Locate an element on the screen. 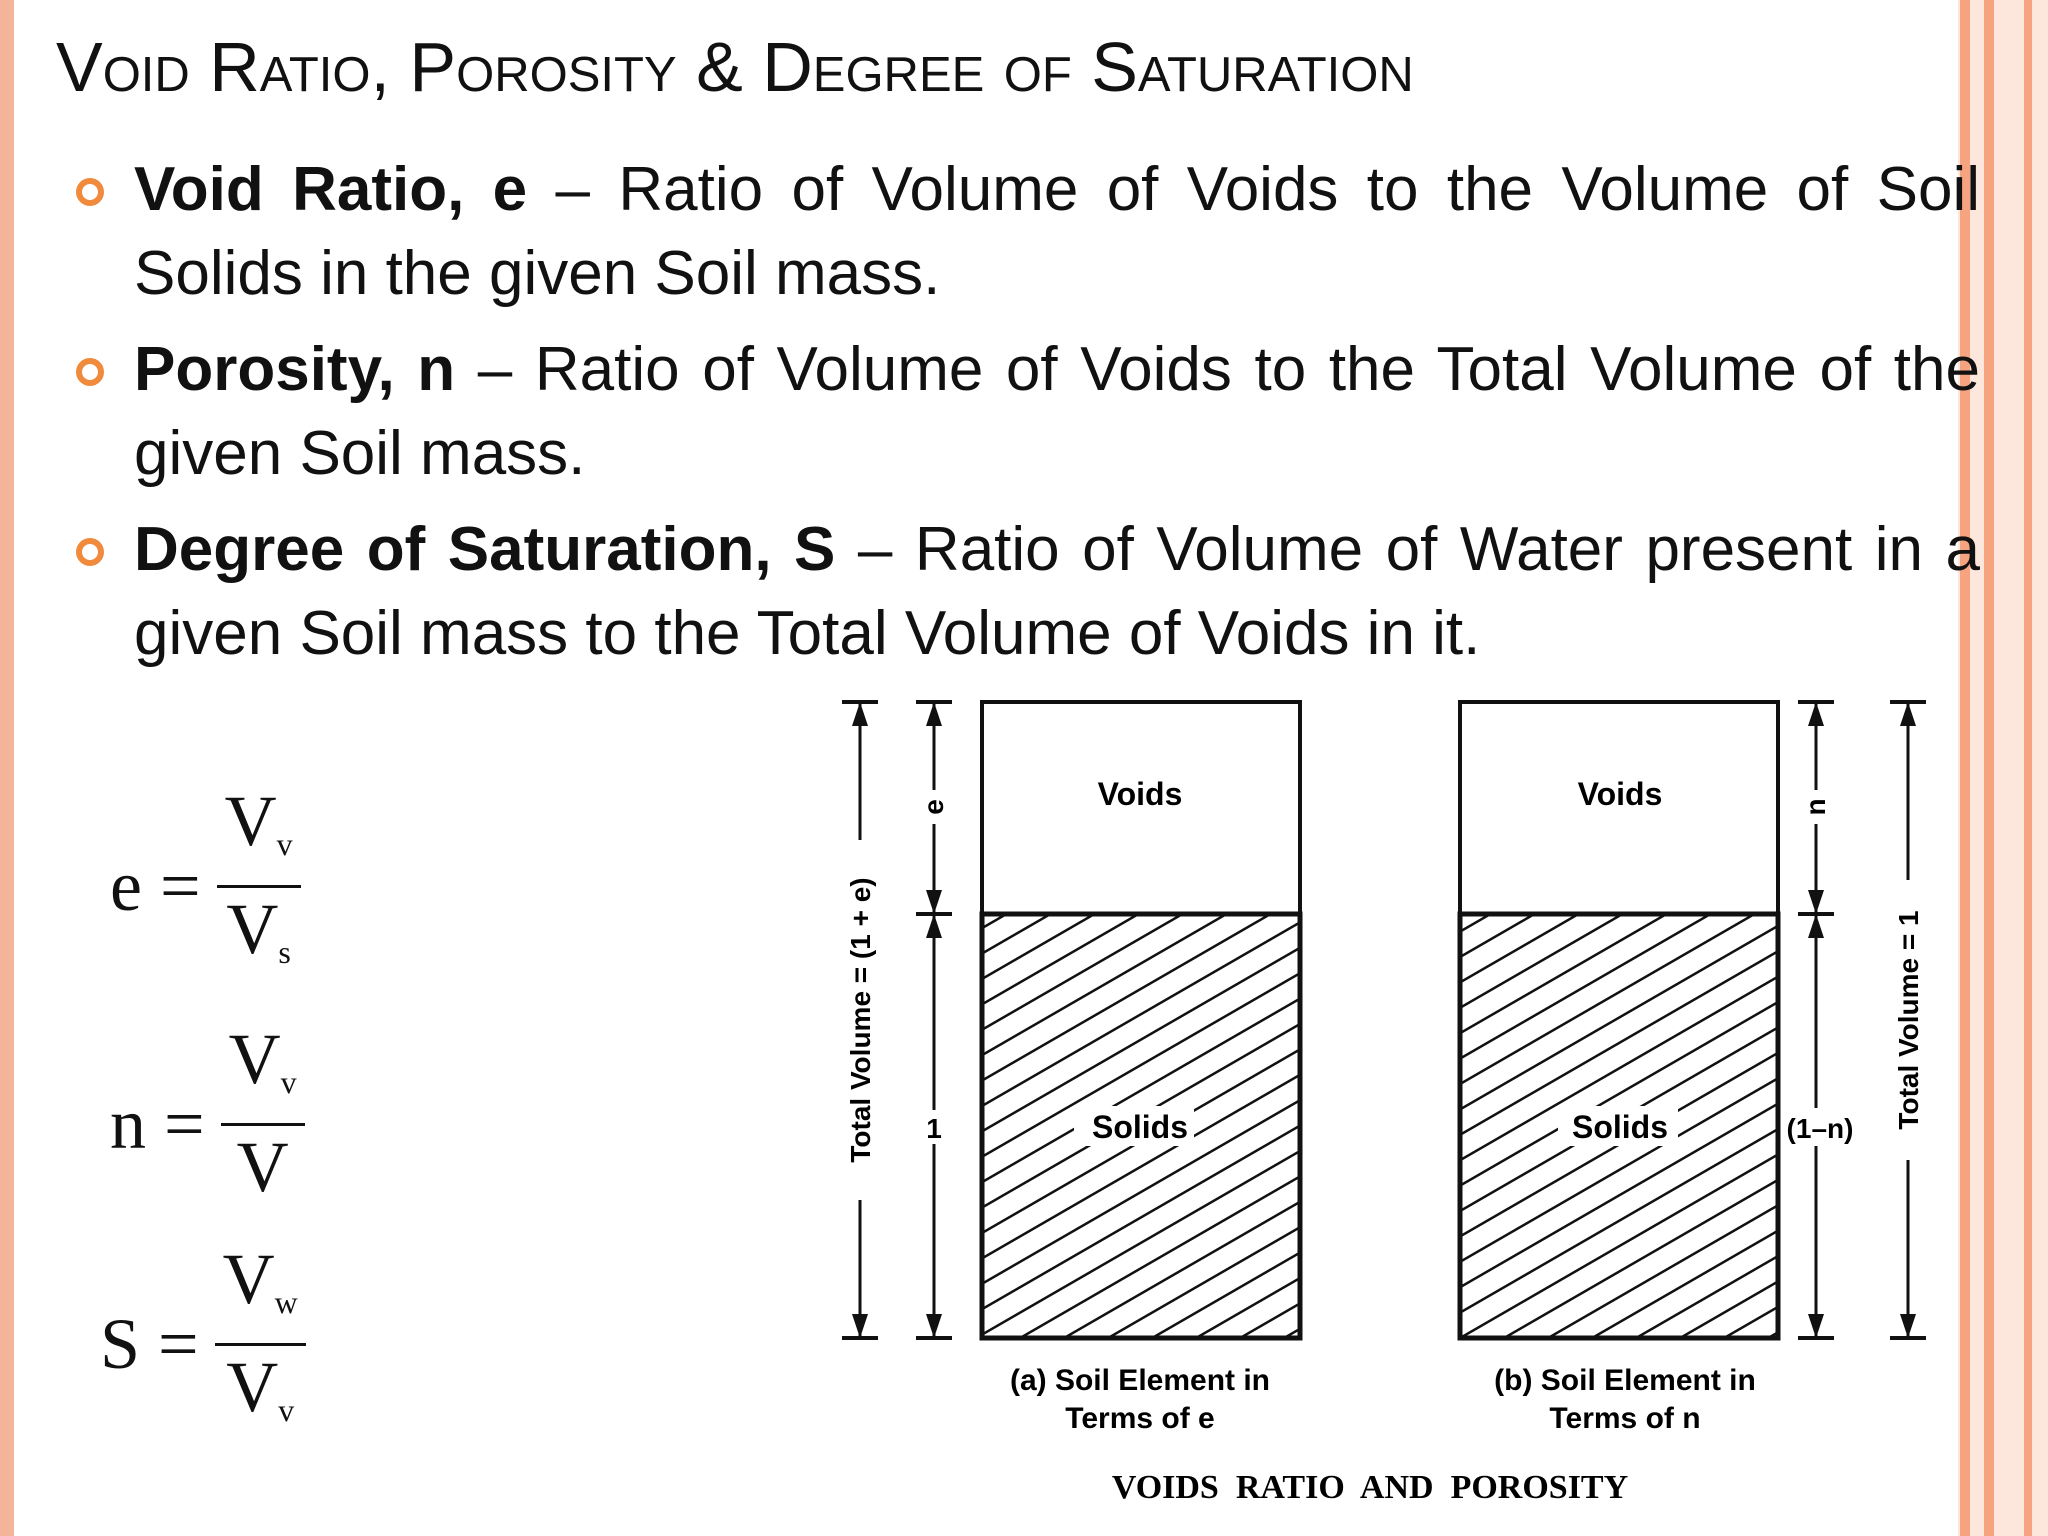  formula-fraction: Vv V is located at coordinates (262, 1124).